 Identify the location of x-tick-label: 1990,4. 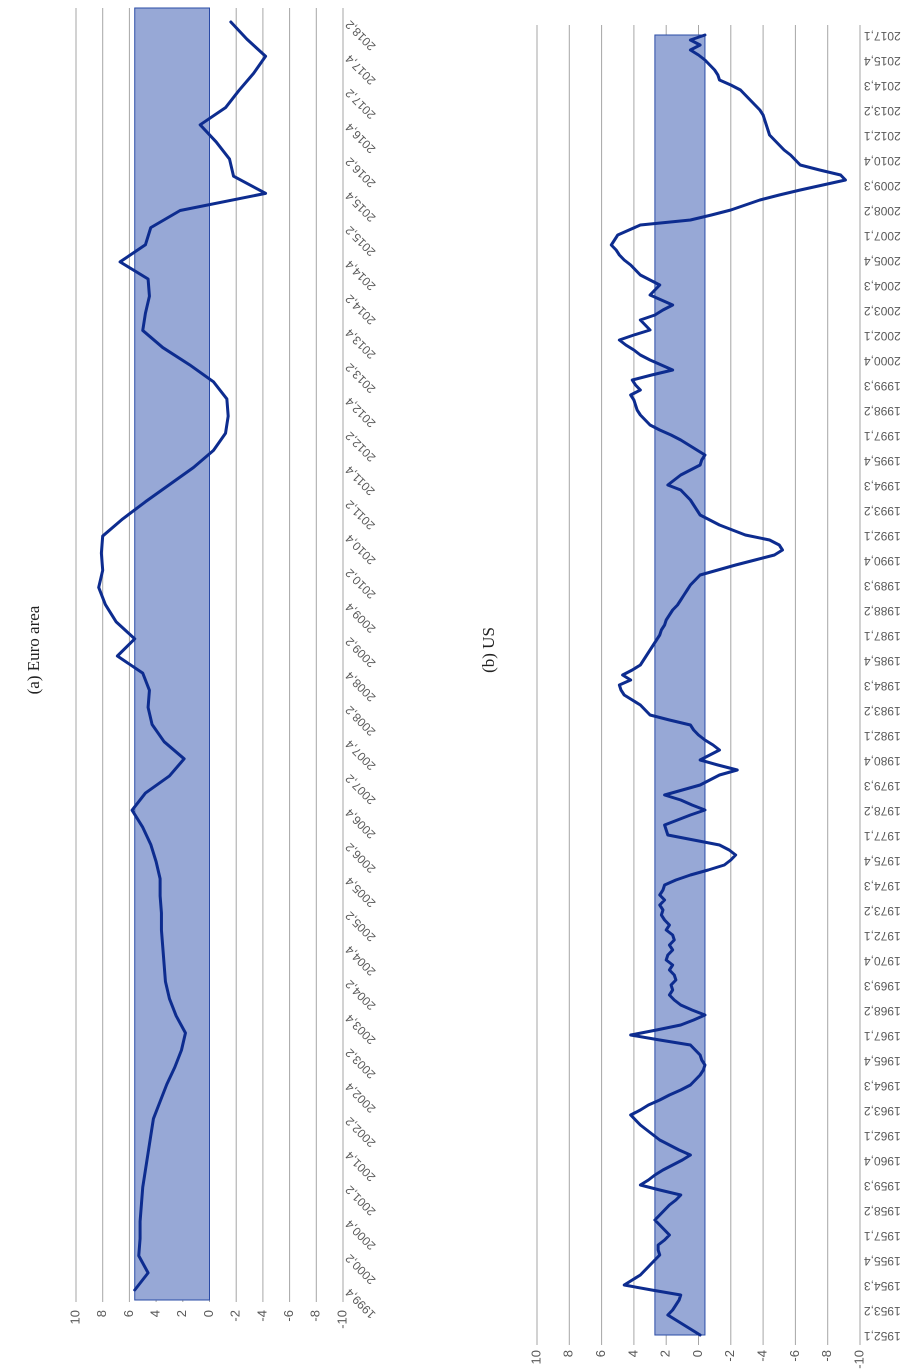
(882, 561).